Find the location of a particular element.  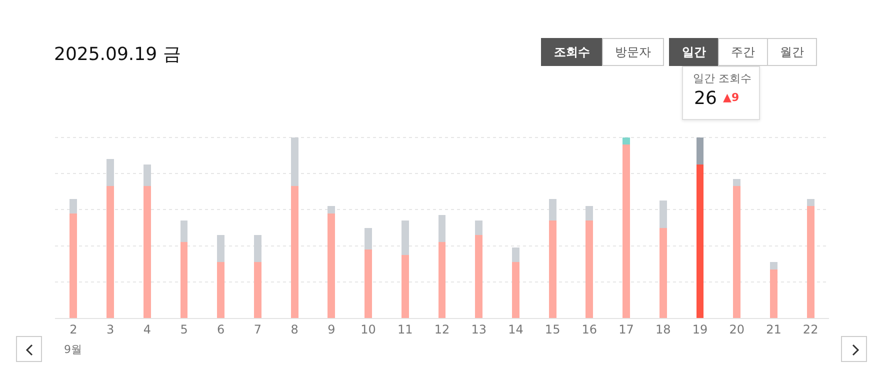

x-tick-label: 16 is located at coordinates (590, 329).